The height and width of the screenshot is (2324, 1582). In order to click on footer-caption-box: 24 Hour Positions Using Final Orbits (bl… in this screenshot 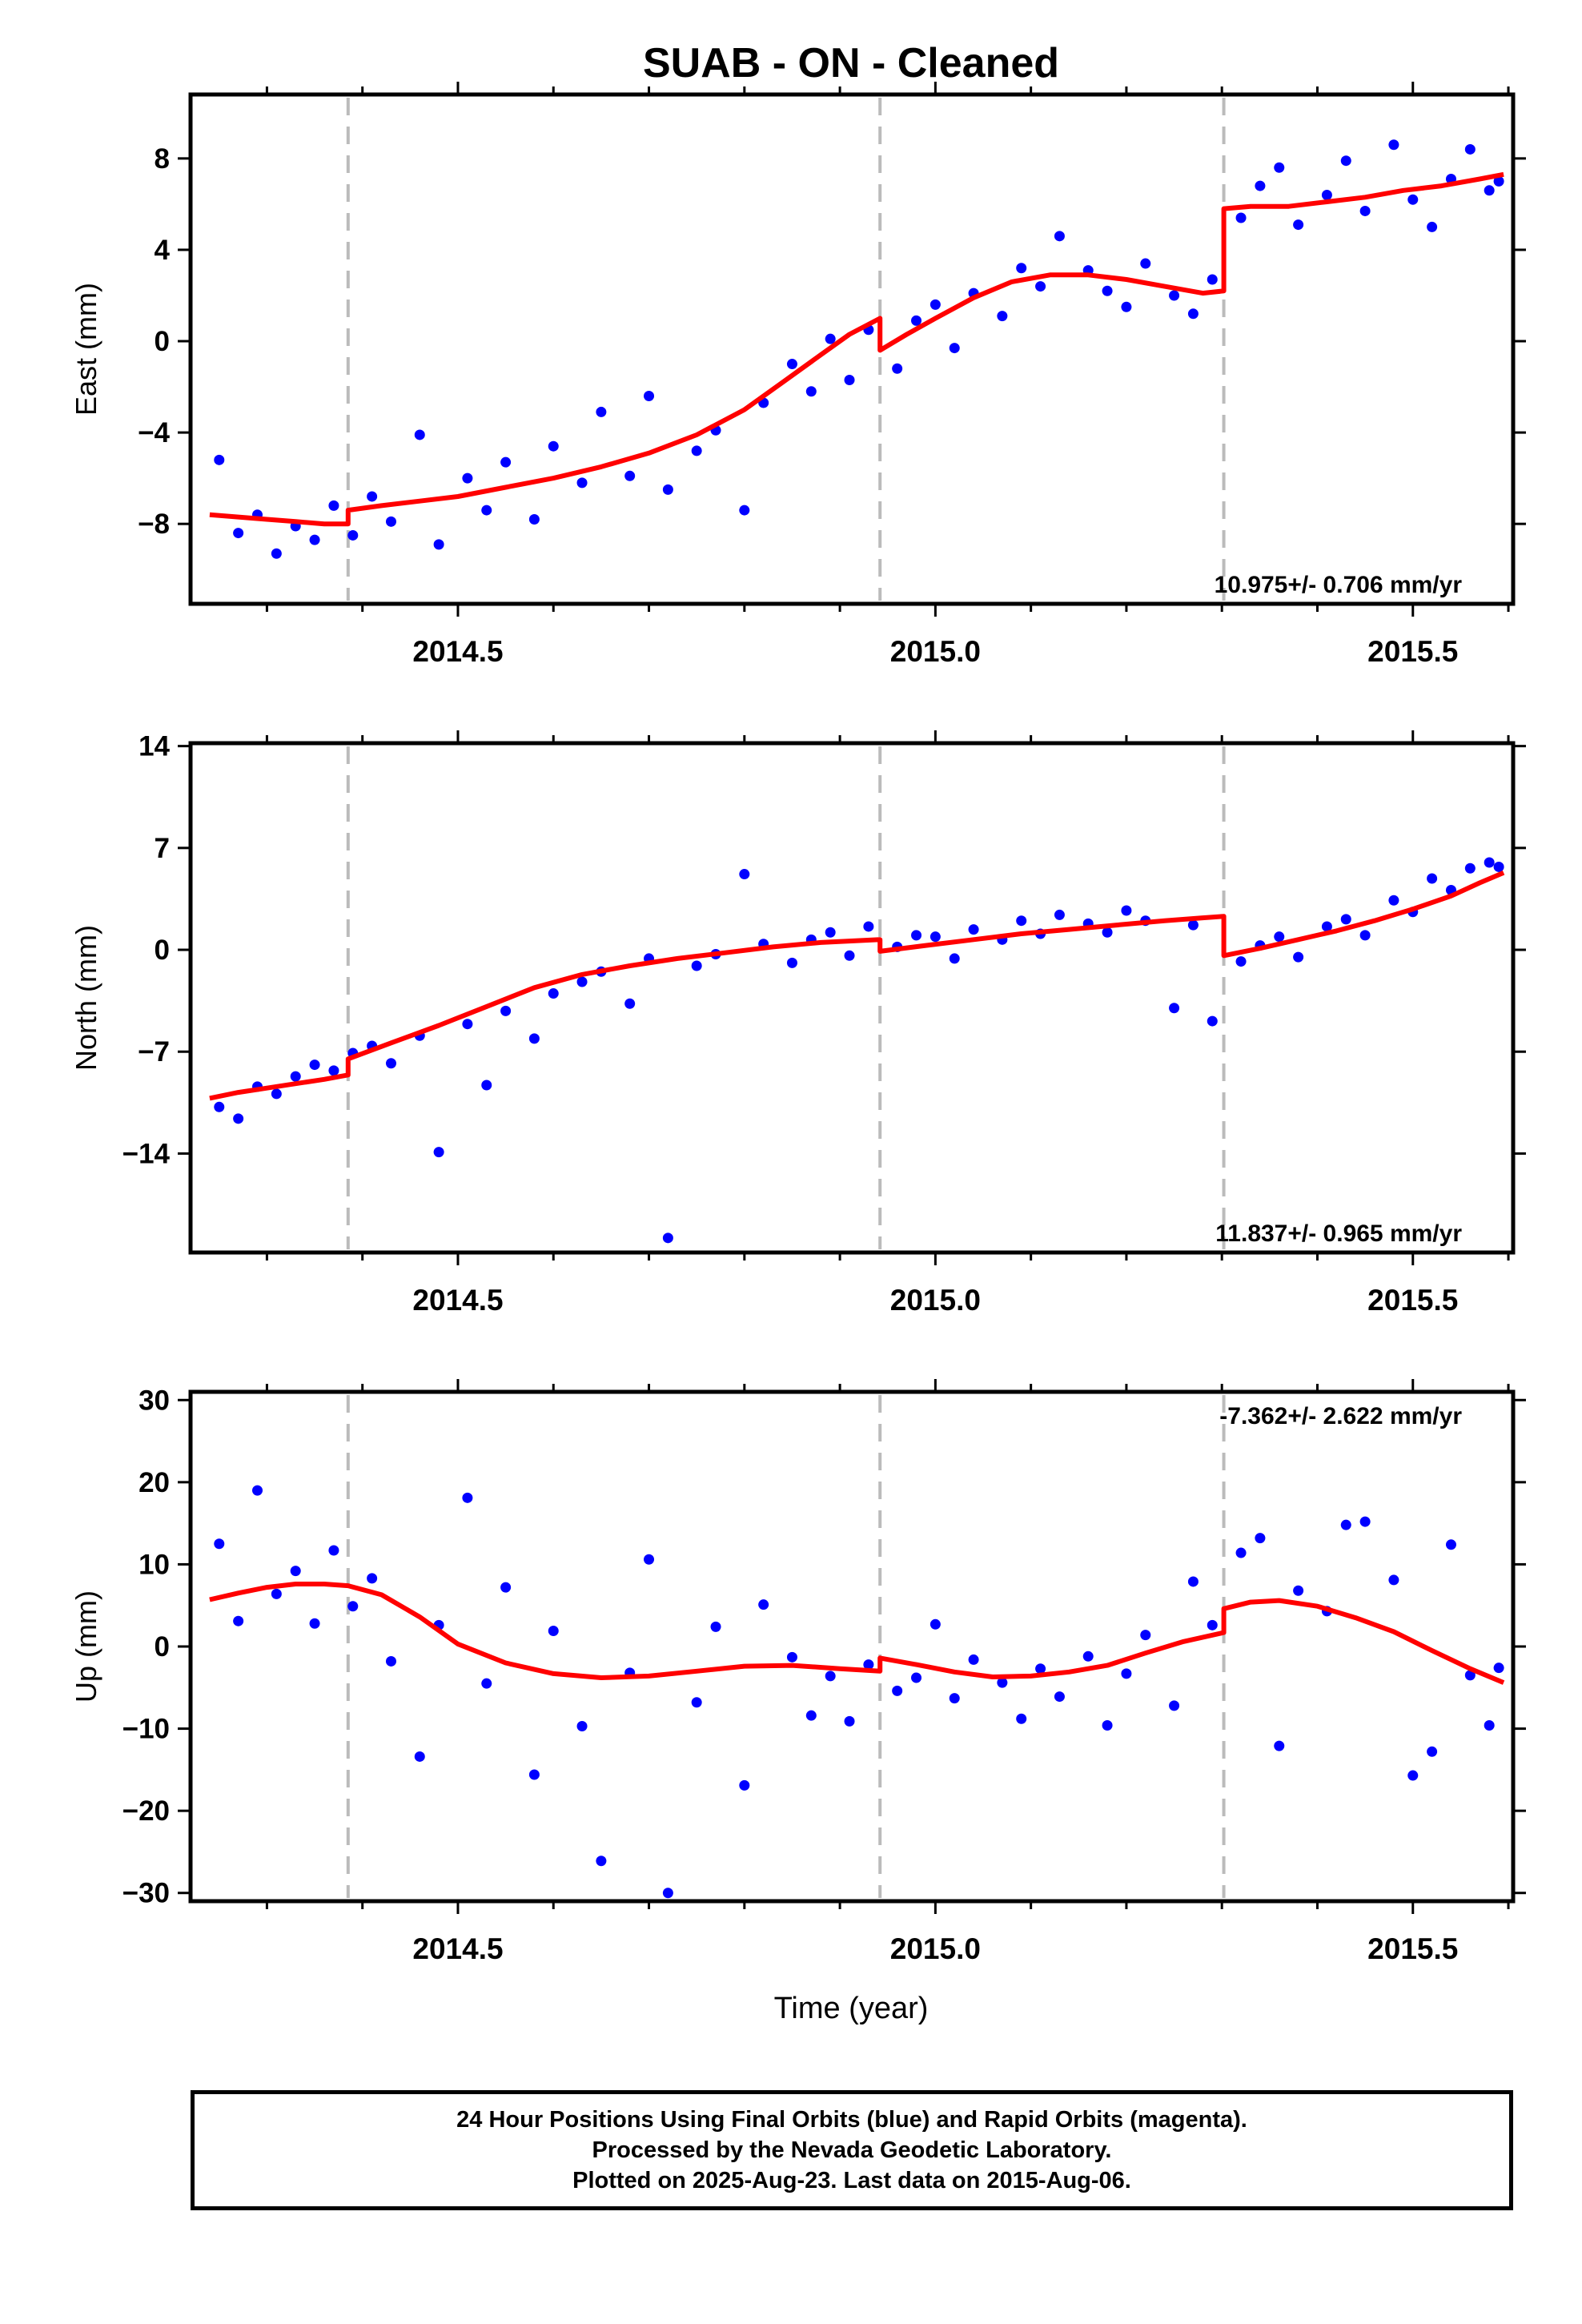, I will do `click(852, 2150)`.